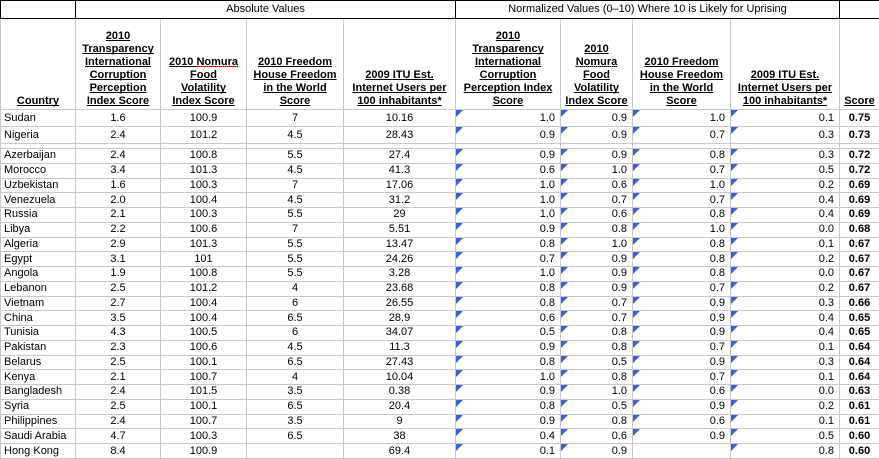  I want to click on score-cell: 0.65, so click(859, 318).